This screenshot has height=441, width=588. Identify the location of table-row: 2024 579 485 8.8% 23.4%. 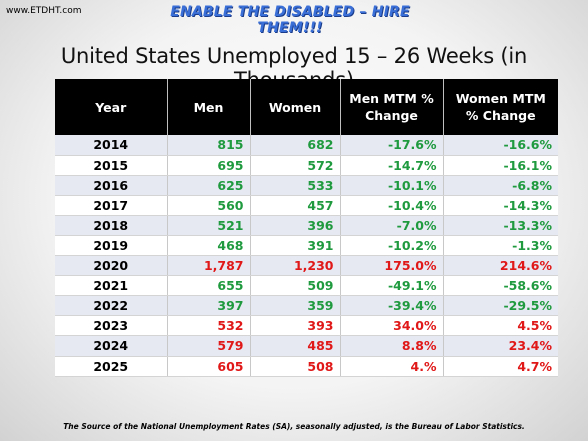
(306, 346).